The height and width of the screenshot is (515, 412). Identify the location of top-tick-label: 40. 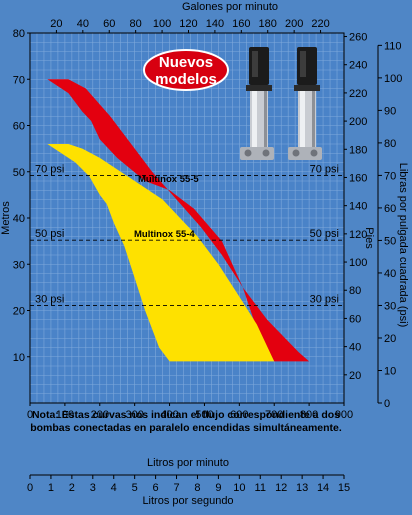
(83, 24).